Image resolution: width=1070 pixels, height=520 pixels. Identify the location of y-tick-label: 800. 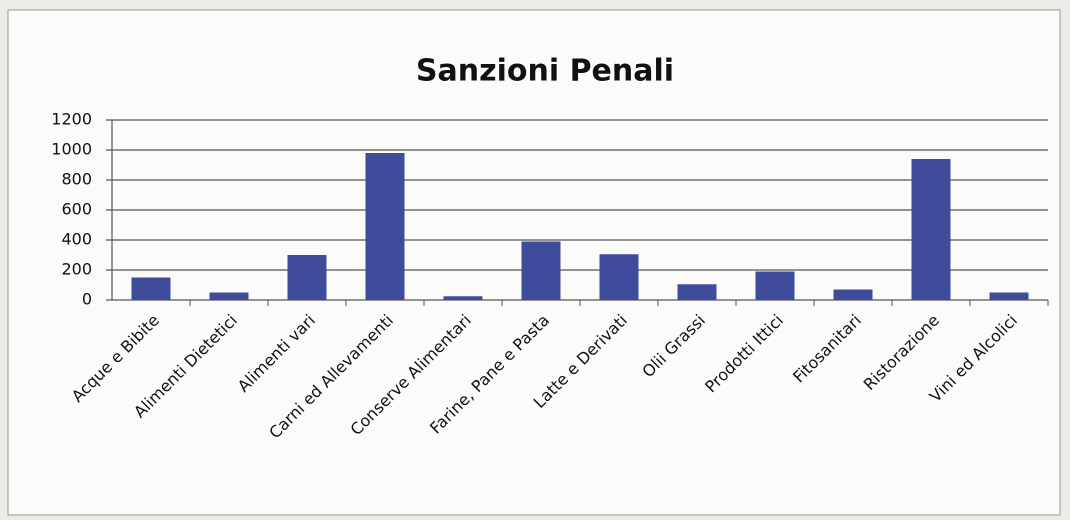
(76, 179).